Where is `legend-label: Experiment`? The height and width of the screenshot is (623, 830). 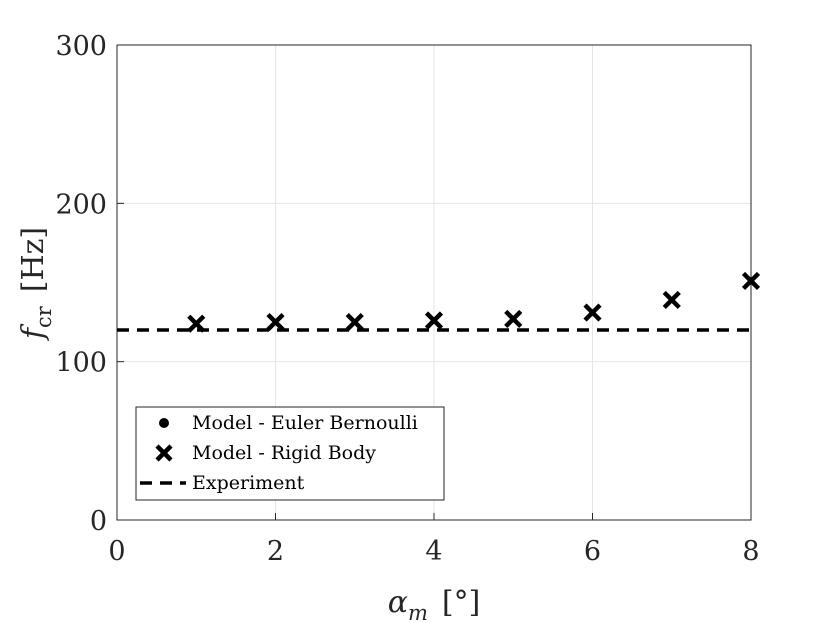
legend-label: Experiment is located at coordinates (248, 483).